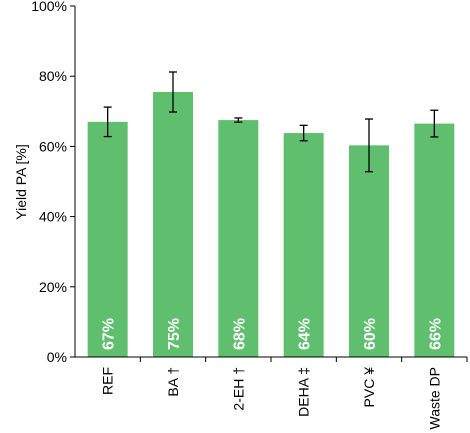  Describe the element at coordinates (284, 393) in the screenshot. I see `x-ticks-group: REF BA † 2-EH † DEHA ‡ PVC ¥ Waste DP` at that location.